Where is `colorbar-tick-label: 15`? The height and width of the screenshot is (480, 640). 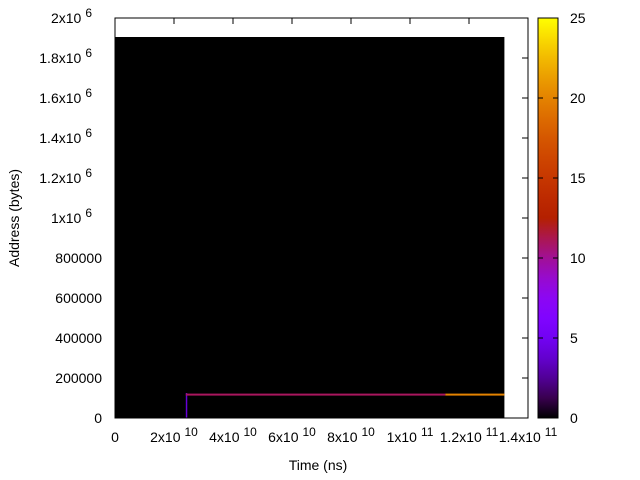
colorbar-tick-label: 15 is located at coordinates (578, 178).